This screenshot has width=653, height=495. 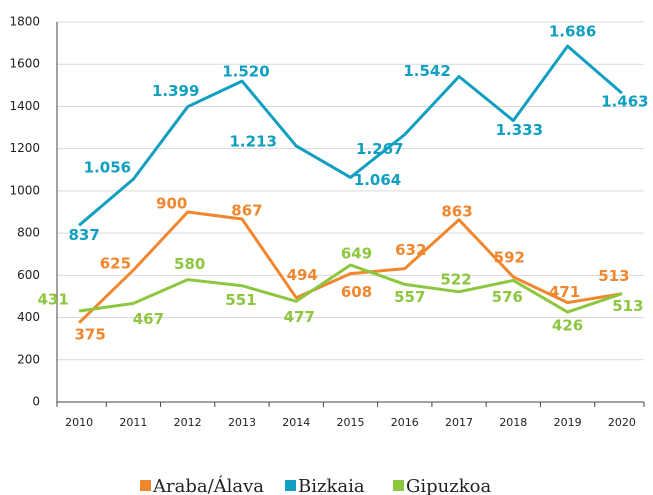 I want to click on value-label: 867, so click(x=246, y=210).